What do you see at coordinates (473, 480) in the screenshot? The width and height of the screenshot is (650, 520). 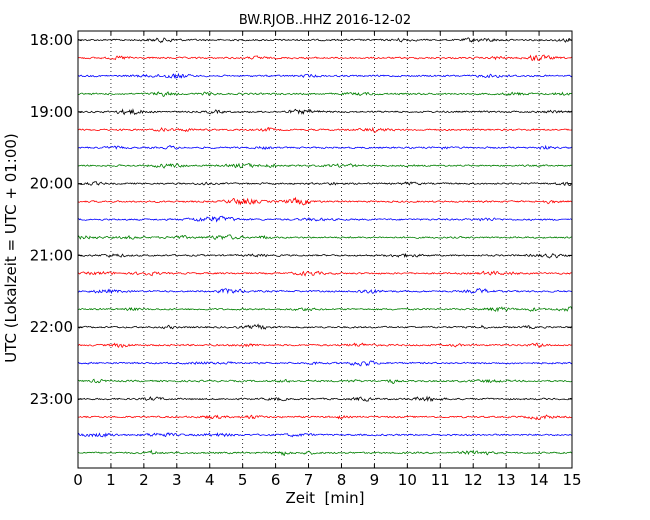 I see `x-tick-label: 12` at bounding box center [473, 480].